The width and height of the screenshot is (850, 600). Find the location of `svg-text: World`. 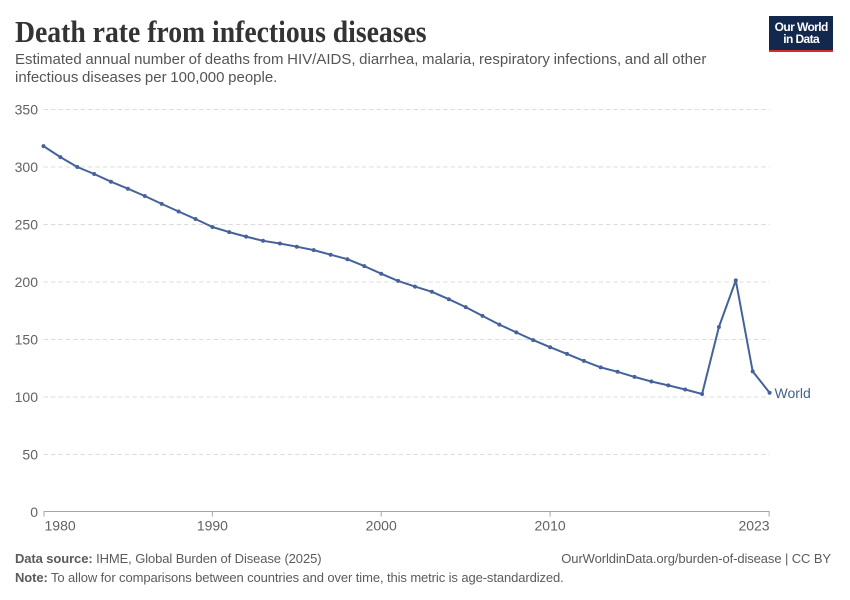

svg-text: World is located at coordinates (793, 393).